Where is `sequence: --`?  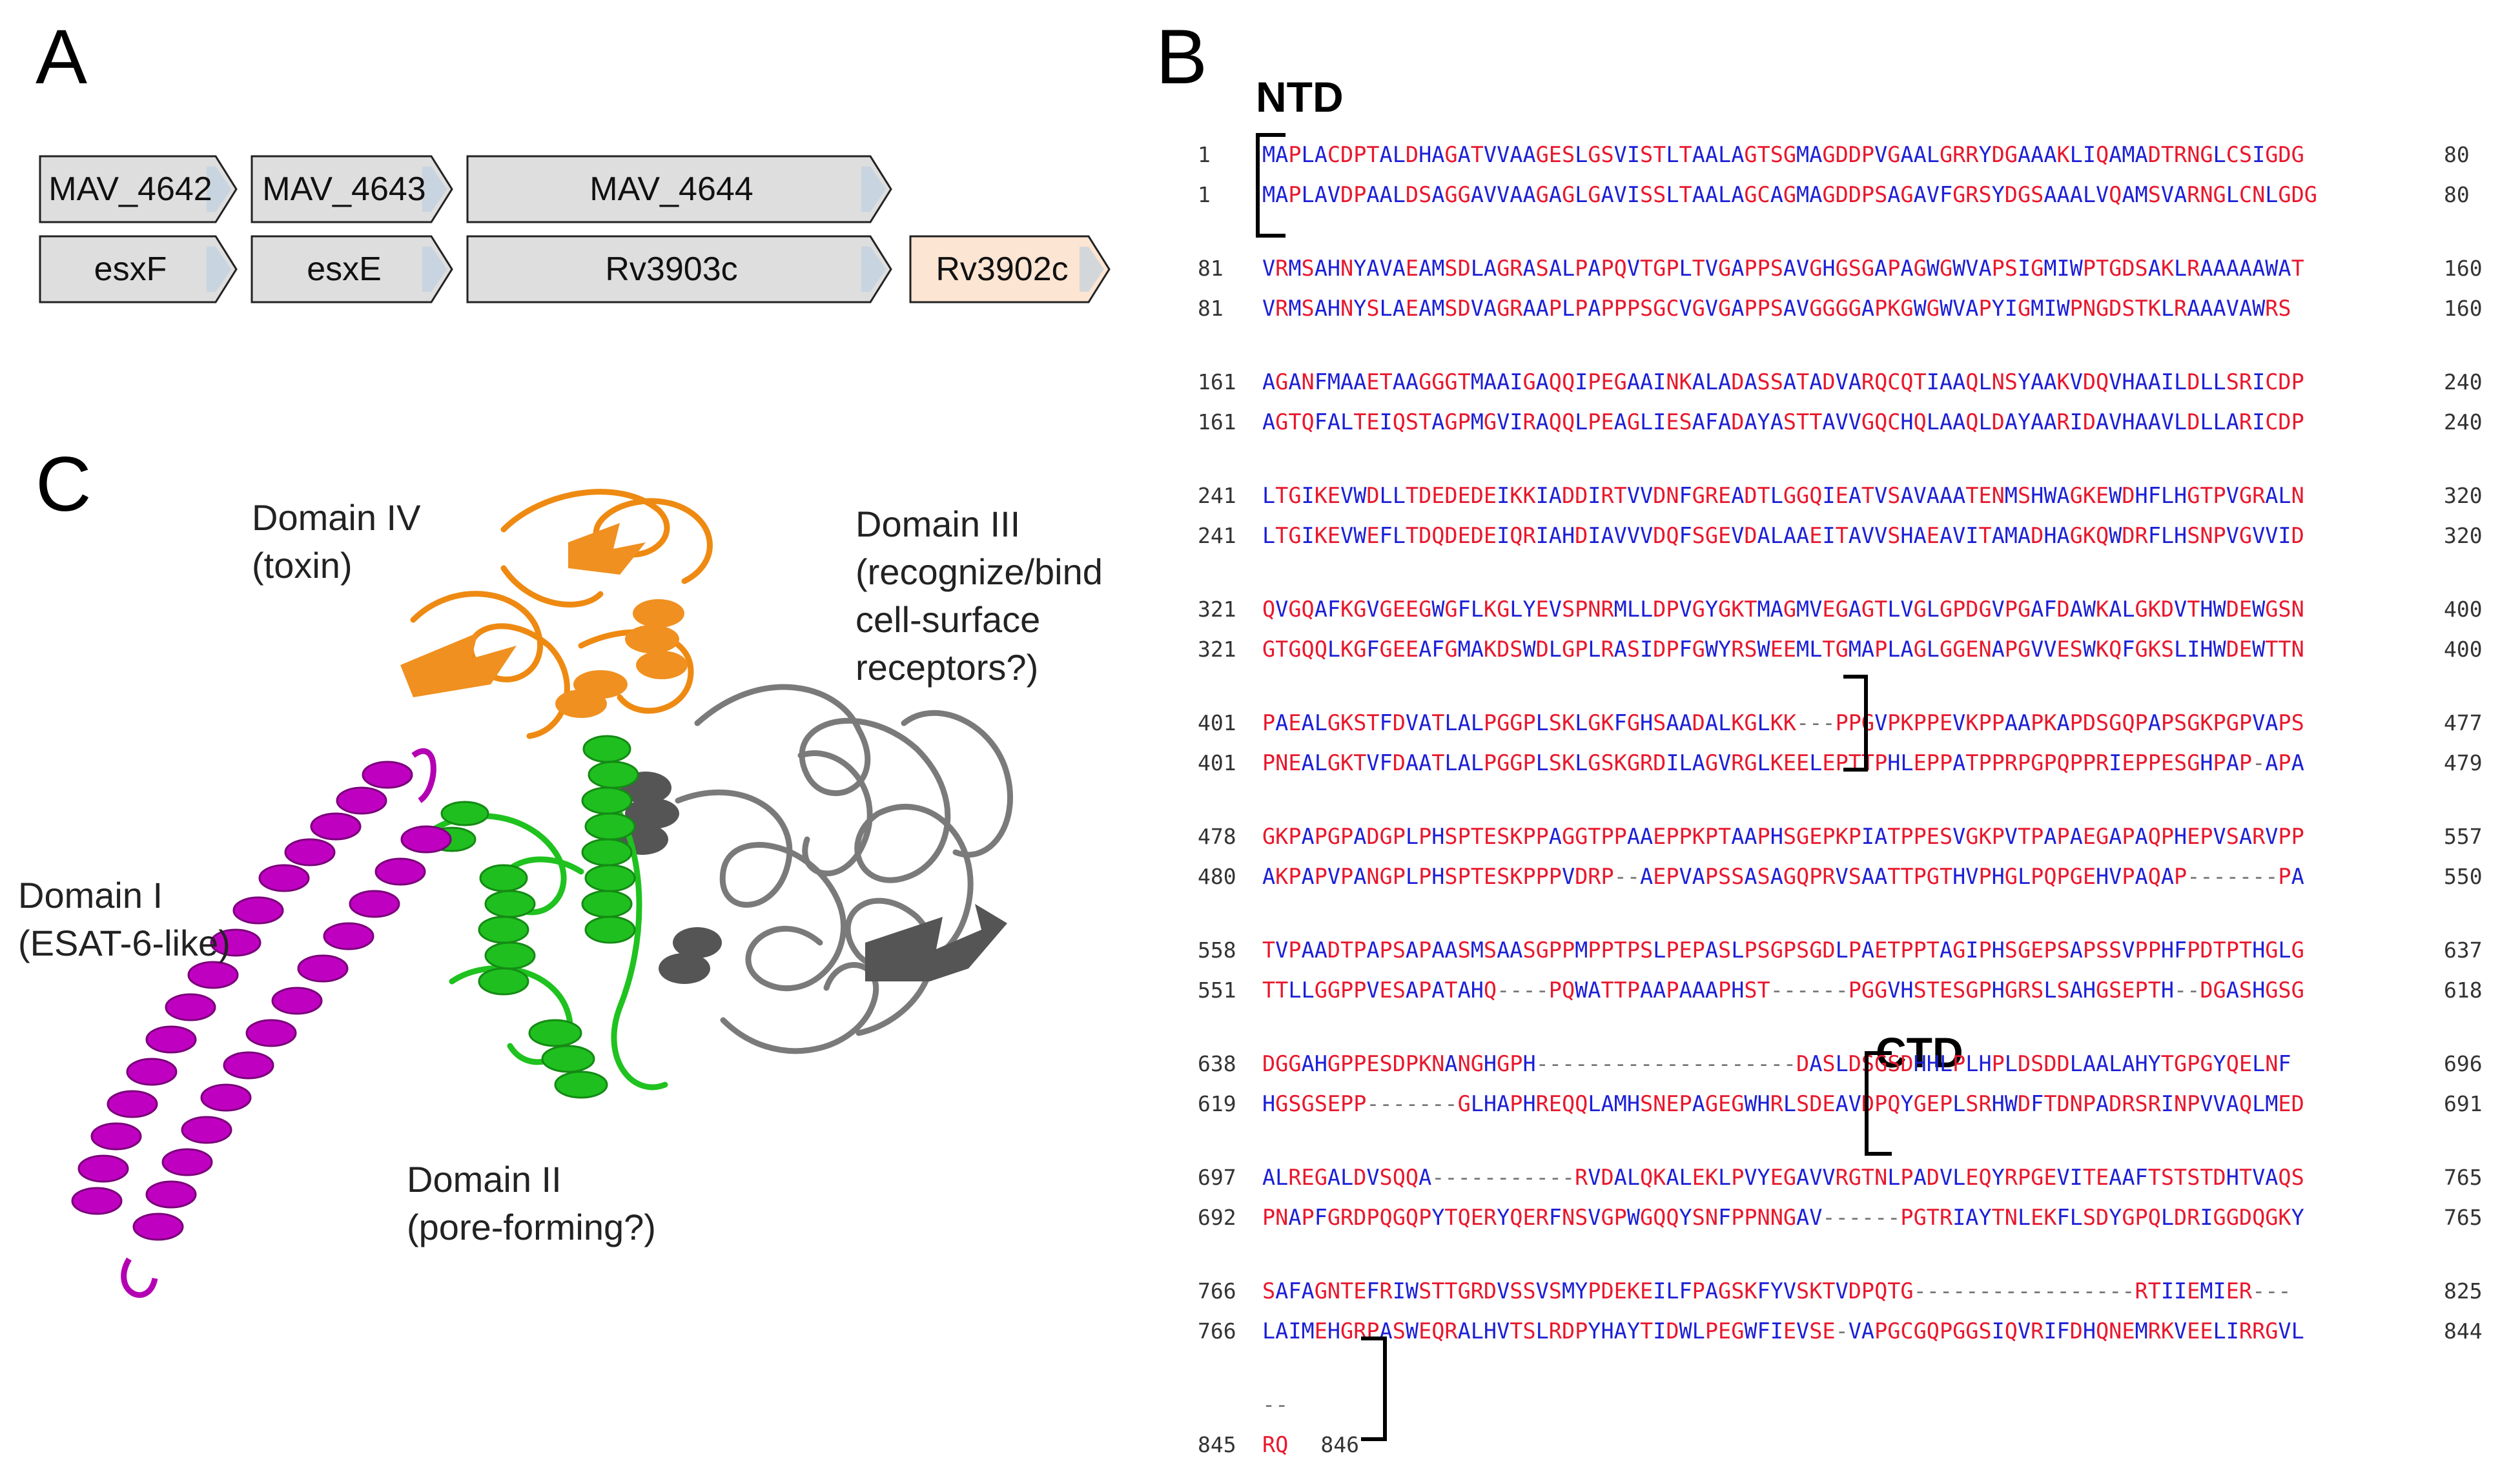
sequence: -- is located at coordinates (1275, 1404).